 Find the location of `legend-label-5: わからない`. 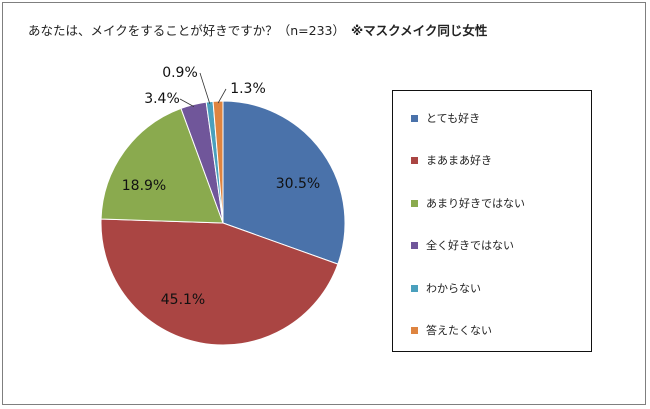

legend-label-5: わからない is located at coordinates (453, 288).